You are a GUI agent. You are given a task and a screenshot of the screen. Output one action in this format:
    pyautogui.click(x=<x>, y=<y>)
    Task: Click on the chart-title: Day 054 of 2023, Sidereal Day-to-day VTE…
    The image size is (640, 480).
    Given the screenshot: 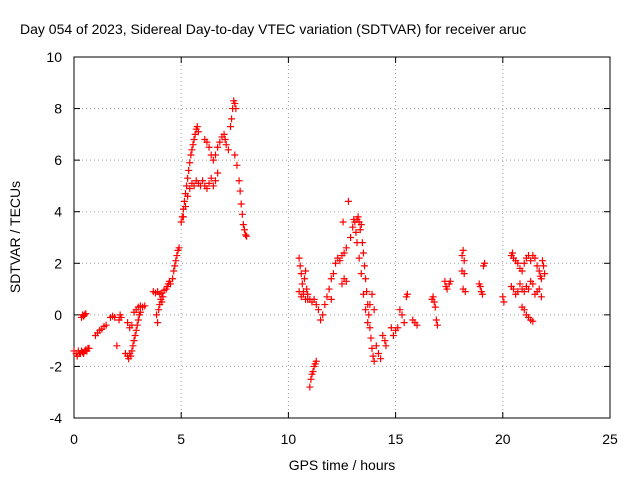 What is the action you would take?
    pyautogui.click(x=273, y=29)
    